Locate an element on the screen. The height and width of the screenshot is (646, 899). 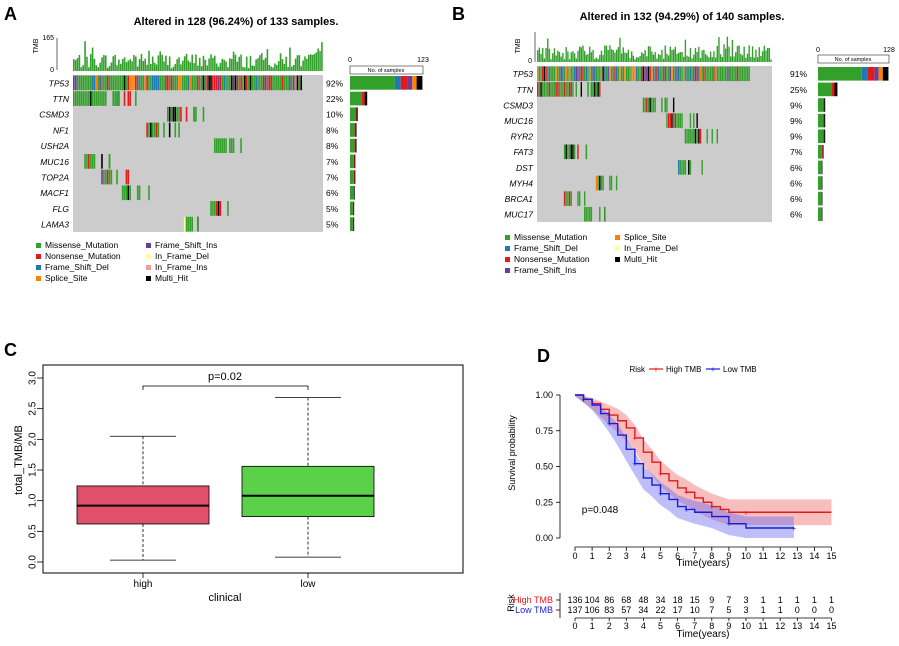
km-legend-marker-high: + is located at coordinates (656, 369).